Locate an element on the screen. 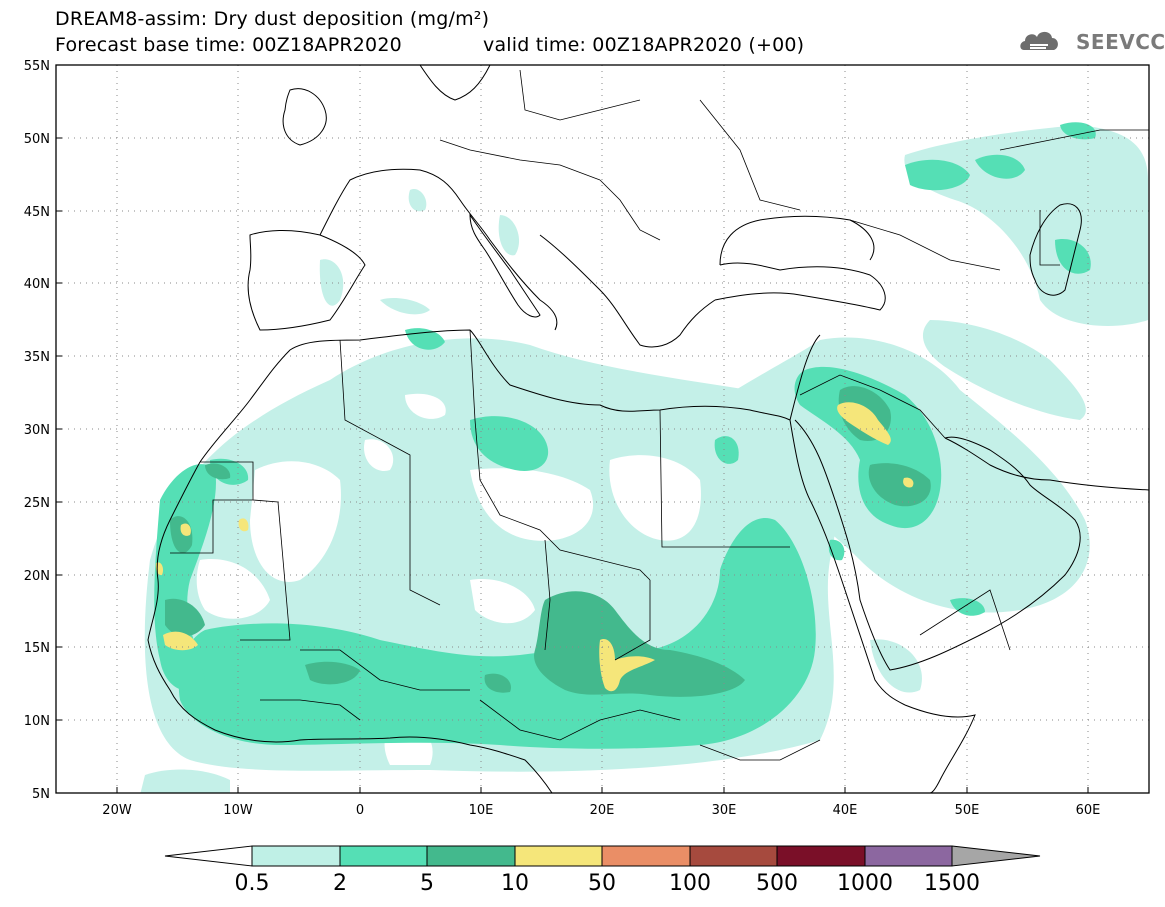  logo-text: SEEVCCC is located at coordinates (1120, 42).